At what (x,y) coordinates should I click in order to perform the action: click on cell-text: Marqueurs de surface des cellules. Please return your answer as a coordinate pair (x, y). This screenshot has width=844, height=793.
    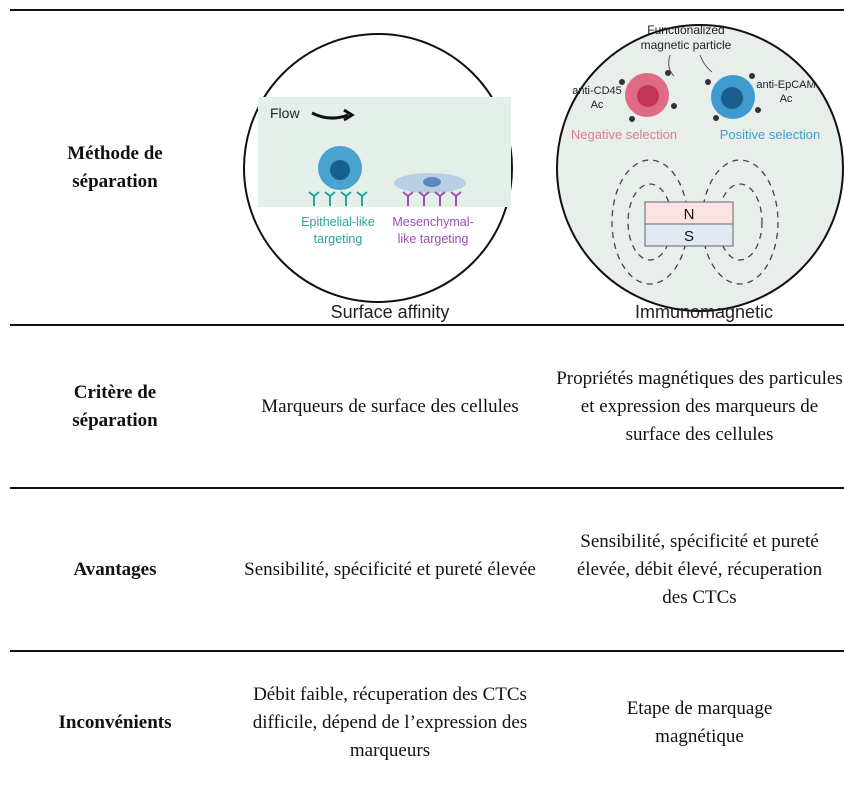
    Looking at the image, I should click on (390, 406).